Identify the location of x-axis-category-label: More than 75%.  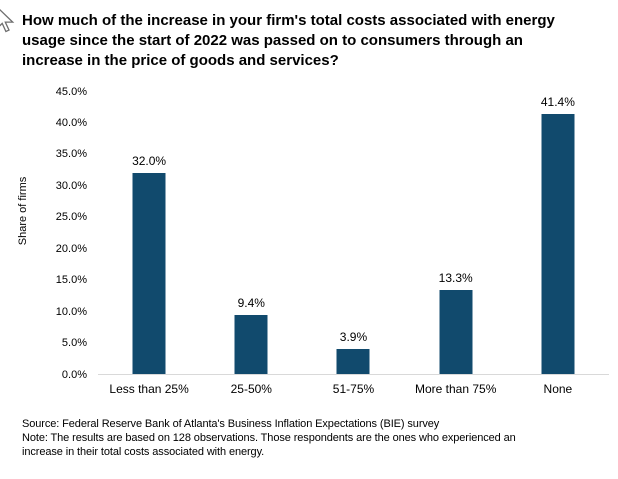
(455, 389).